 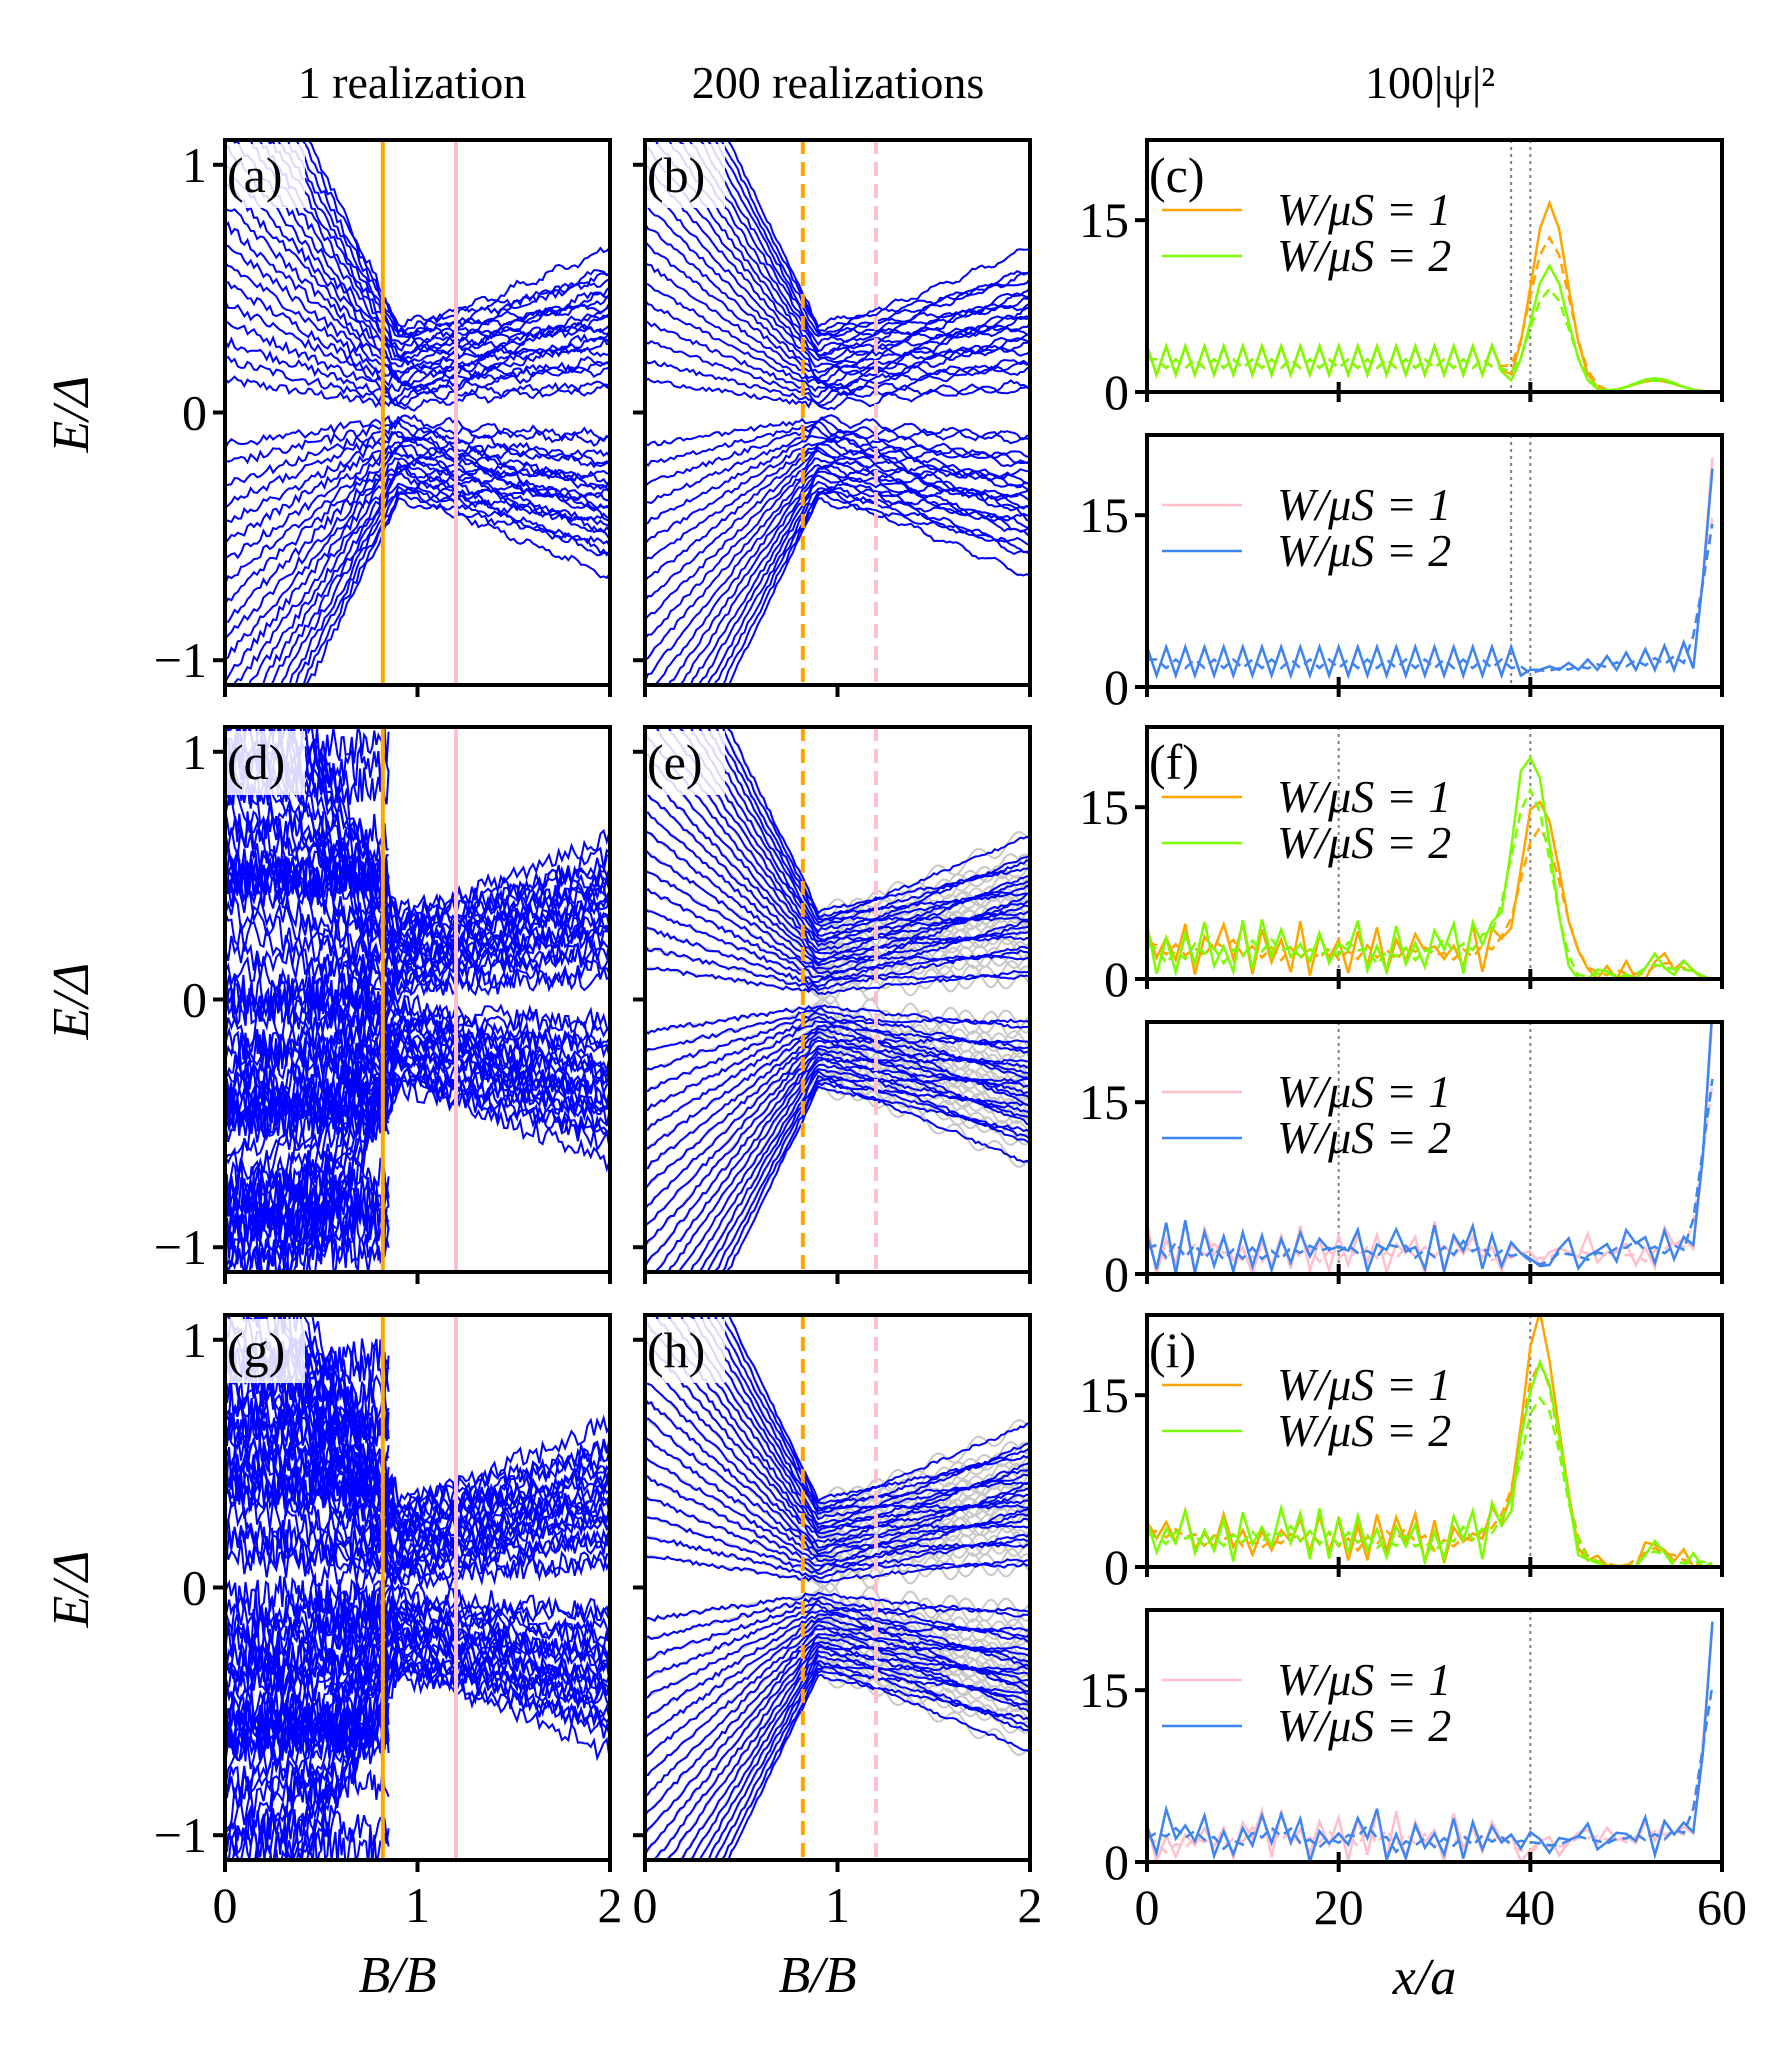 I want to click on spectrum-panel-b, so click(x=837, y=412).